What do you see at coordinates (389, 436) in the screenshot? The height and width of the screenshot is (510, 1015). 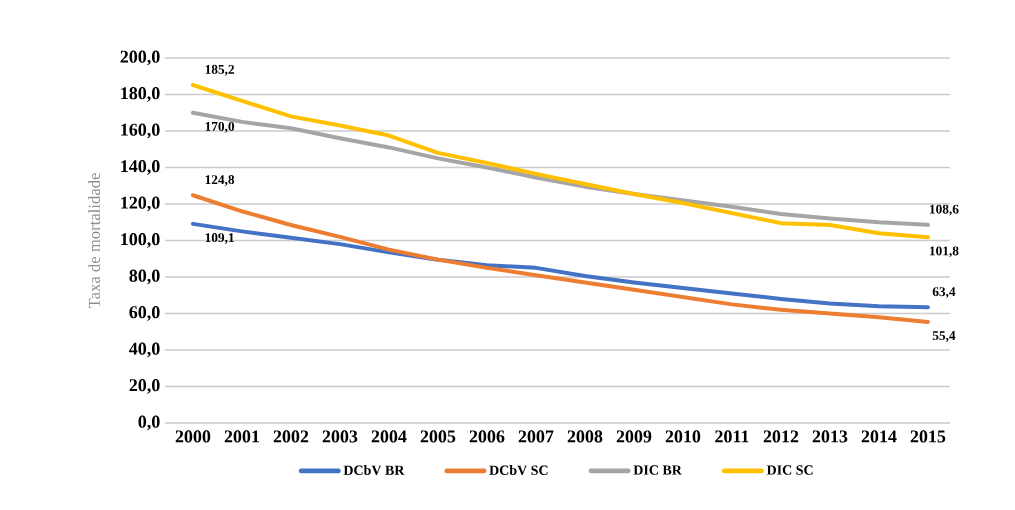 I see `x-tick-label: 2004` at bounding box center [389, 436].